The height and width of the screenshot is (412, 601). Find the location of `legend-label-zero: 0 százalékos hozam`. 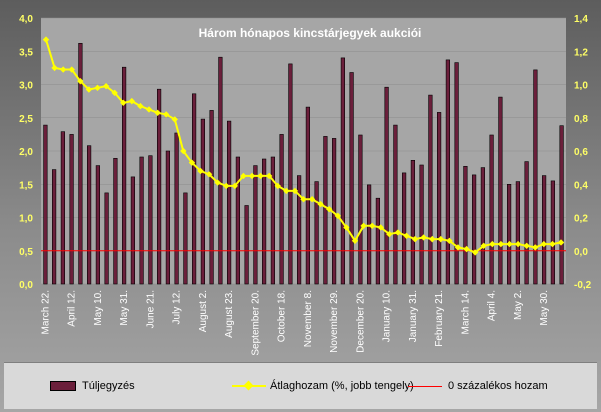

legend-label-zero: 0 százalékos hozam is located at coordinates (498, 386).